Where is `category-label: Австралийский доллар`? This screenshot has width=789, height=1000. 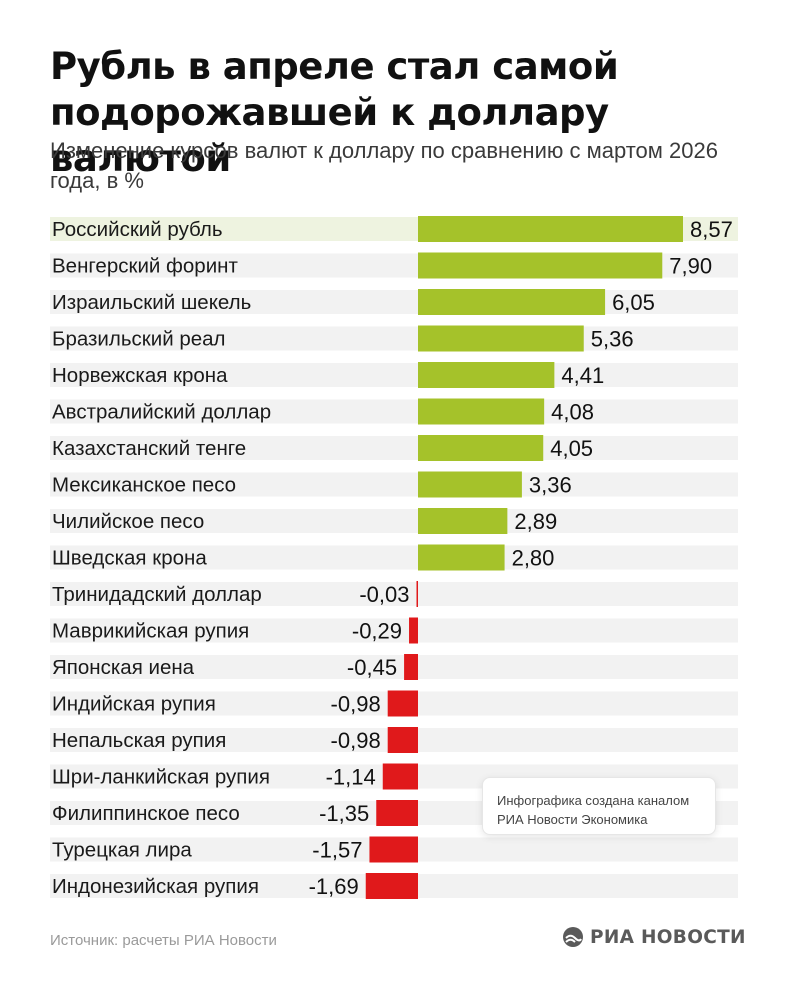 category-label: Австралийский доллар is located at coordinates (161, 412).